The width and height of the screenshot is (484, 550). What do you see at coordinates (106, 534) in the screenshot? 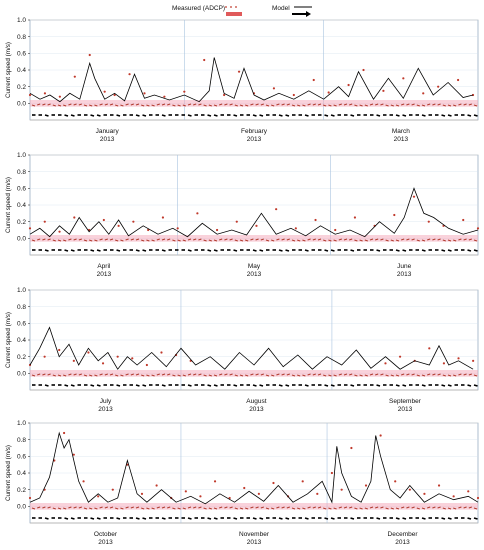
I see `month-label: October` at bounding box center [106, 534].